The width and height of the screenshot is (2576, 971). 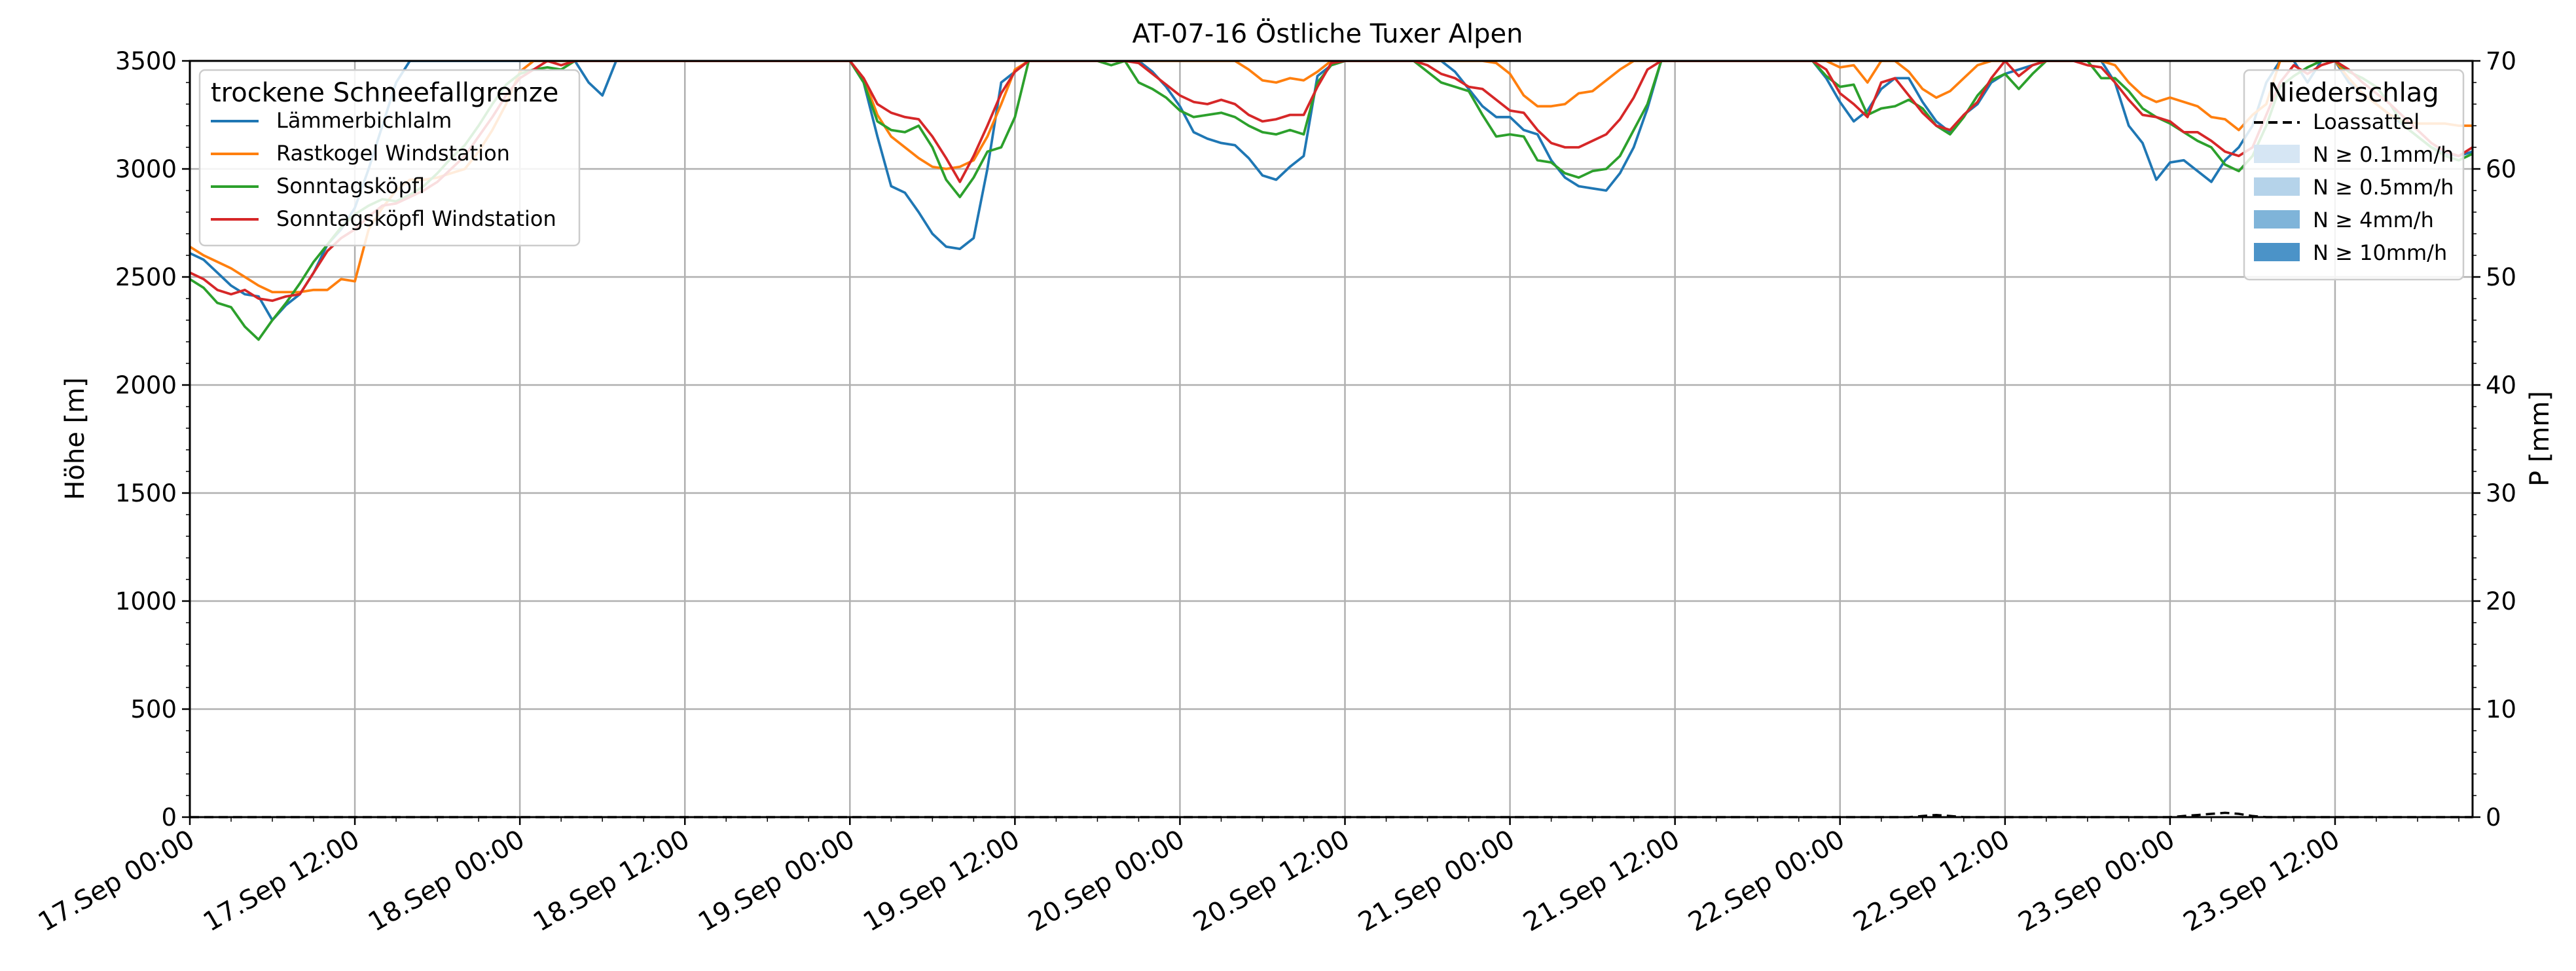 I want to click on legend-precip-title: Niederschlag, so click(x=2353, y=93).